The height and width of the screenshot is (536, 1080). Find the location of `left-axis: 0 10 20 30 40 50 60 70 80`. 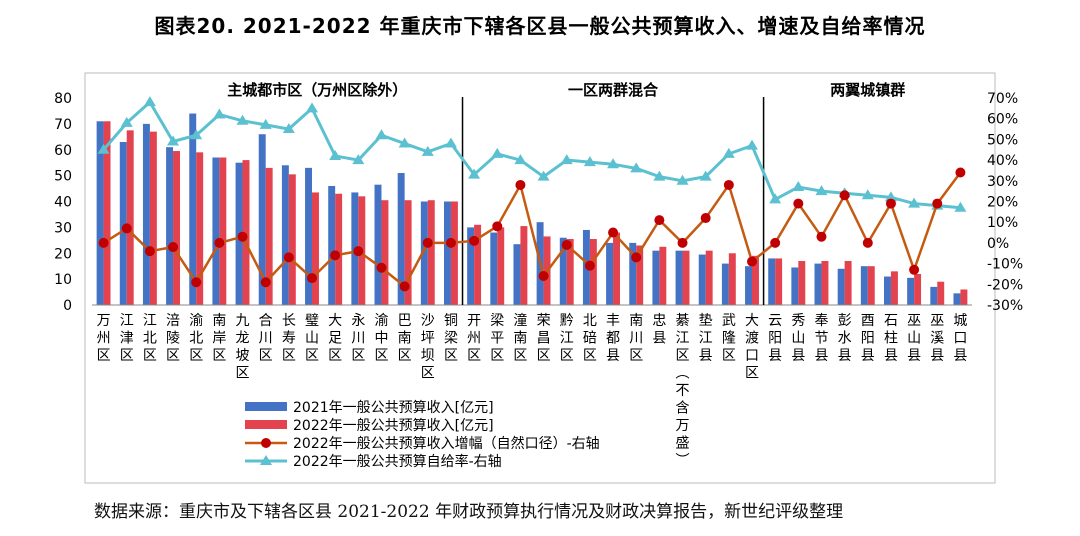

left-axis: 0 10 20 30 40 50 60 70 80 is located at coordinates (63, 202).